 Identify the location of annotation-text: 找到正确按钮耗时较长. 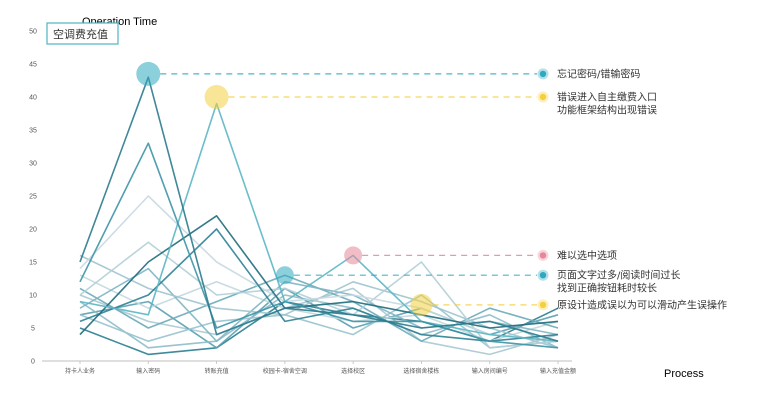
(607, 288).